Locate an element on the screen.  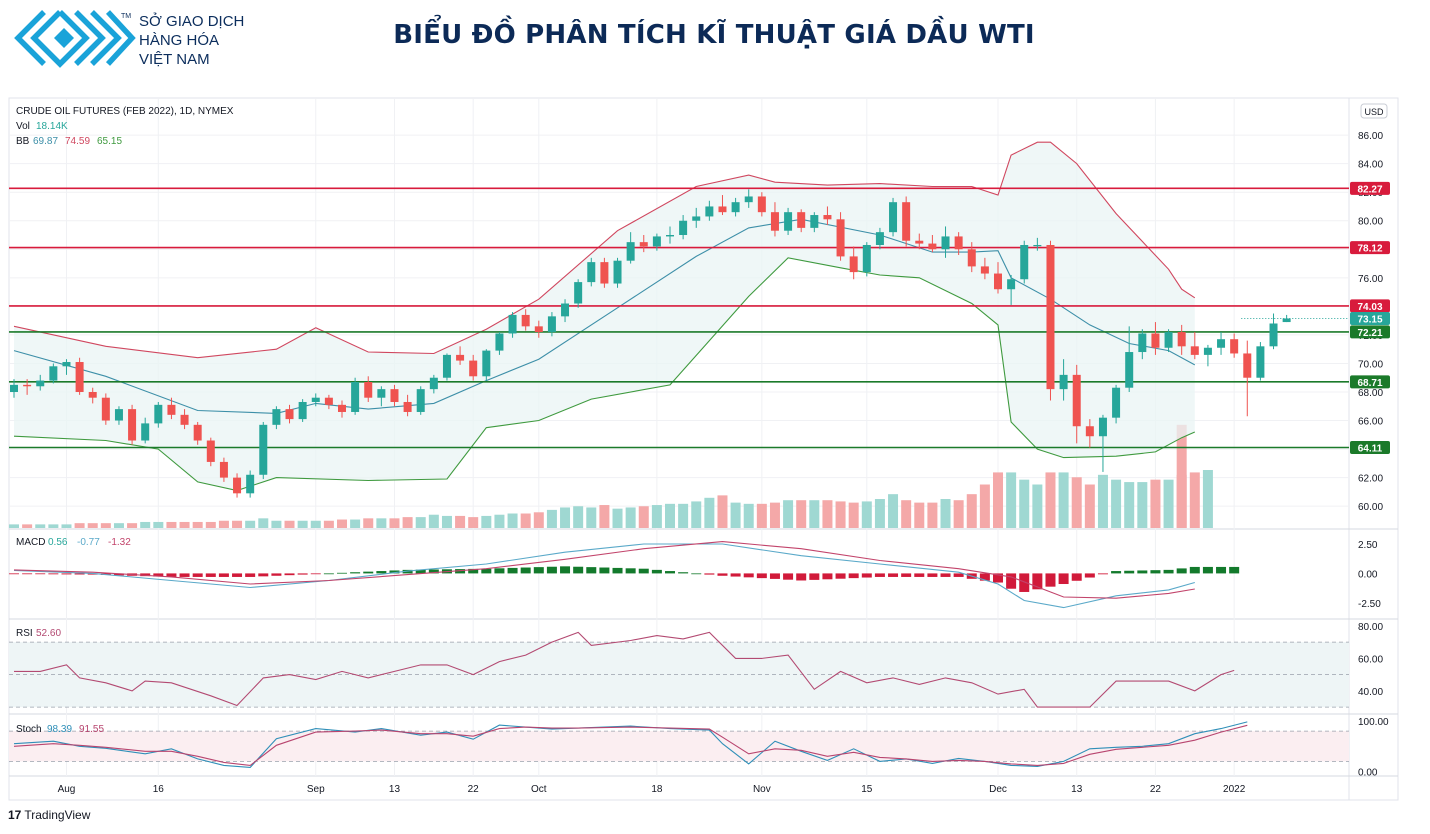
time-tick-label: 18 is located at coordinates (657, 789).